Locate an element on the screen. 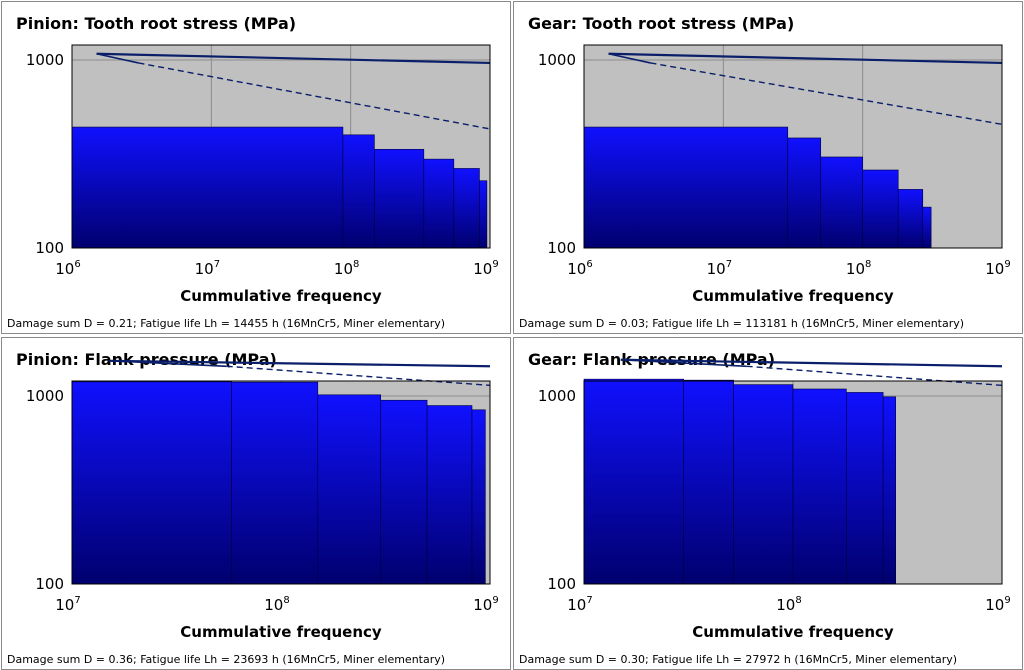 This screenshot has width=1024, height=670. chart-title: Pinion: Flank pressure (MPa) is located at coordinates (146, 359).